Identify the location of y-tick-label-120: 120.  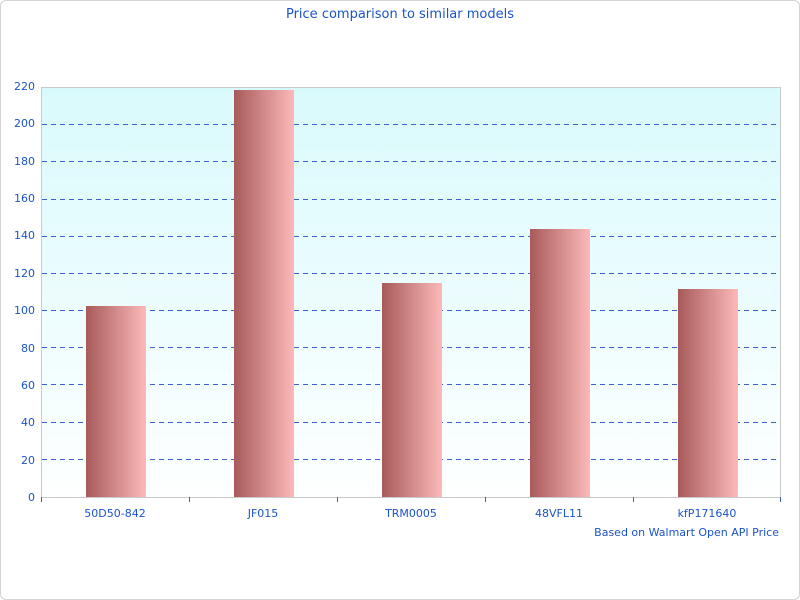
(24, 273).